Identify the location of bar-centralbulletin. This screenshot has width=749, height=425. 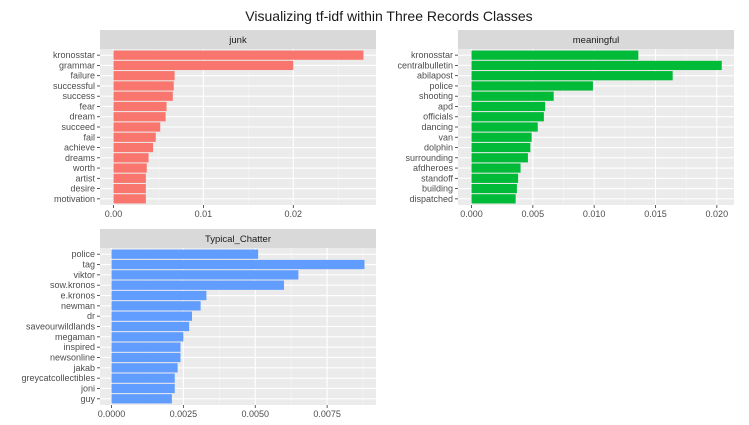
(596, 65).